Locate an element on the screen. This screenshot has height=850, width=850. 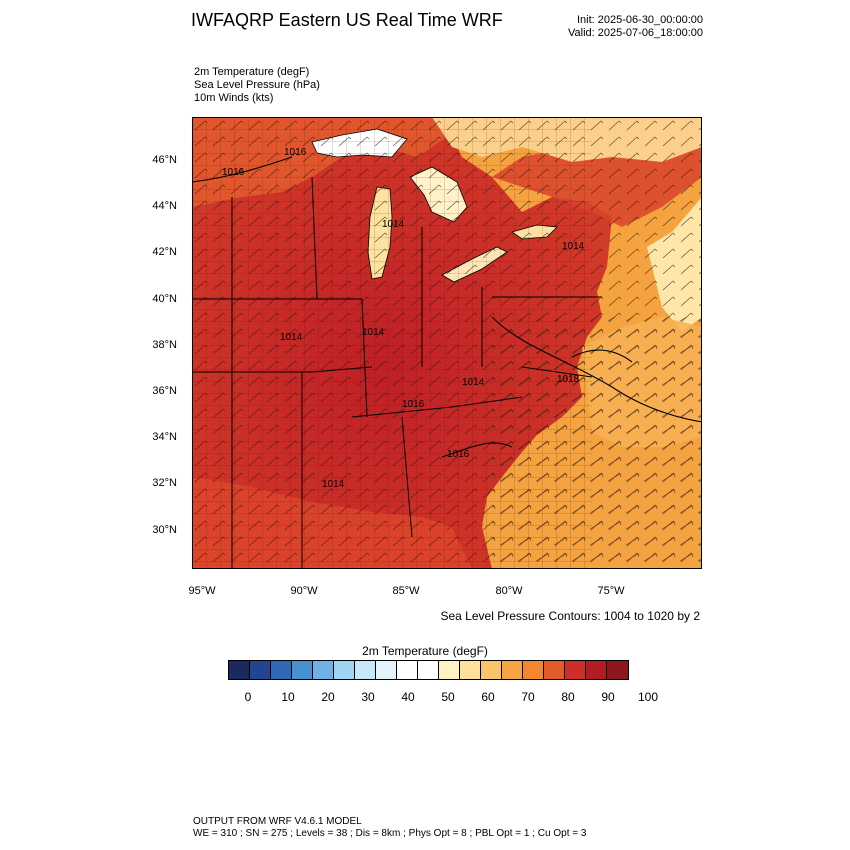
ocean-wind-barbs is located at coordinates (597, 443).